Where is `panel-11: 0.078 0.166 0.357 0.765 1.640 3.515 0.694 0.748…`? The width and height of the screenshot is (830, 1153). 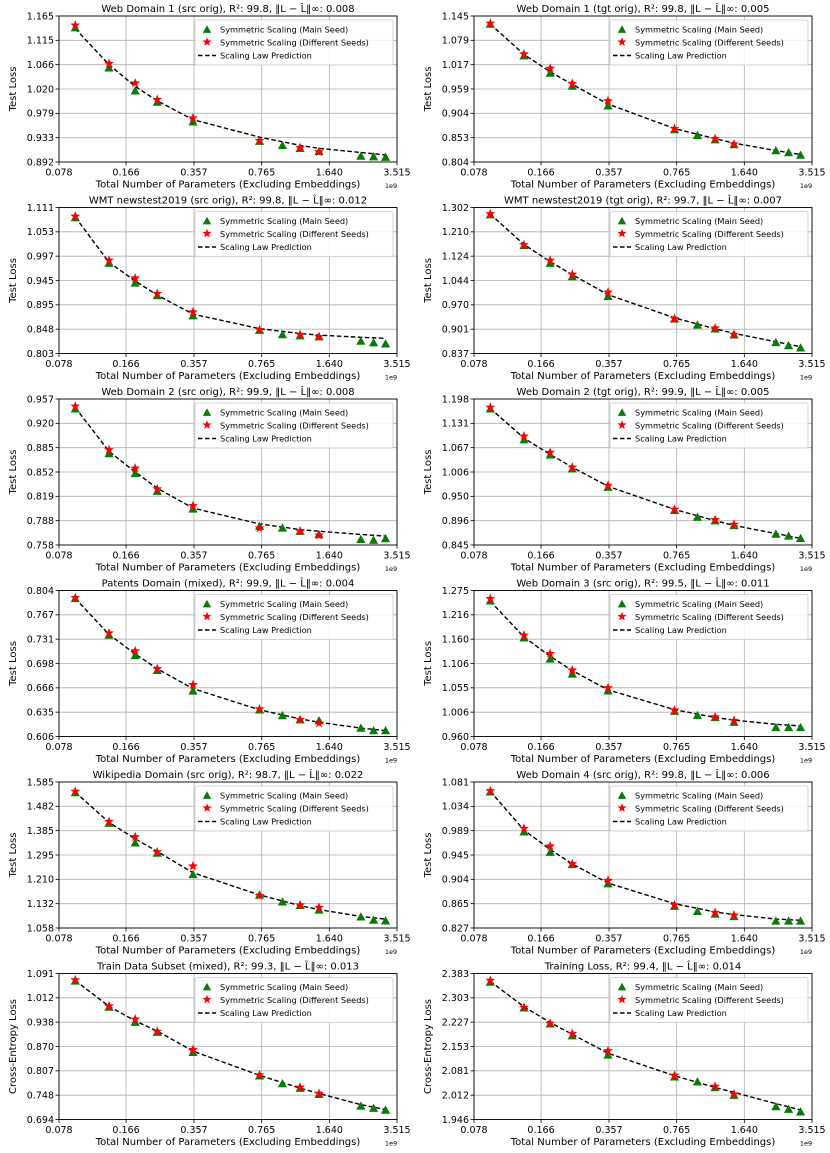
panel-11: 0.078 0.166 0.357 0.765 1.640 3.515 0.694 0.748… is located at coordinates (209, 1054).